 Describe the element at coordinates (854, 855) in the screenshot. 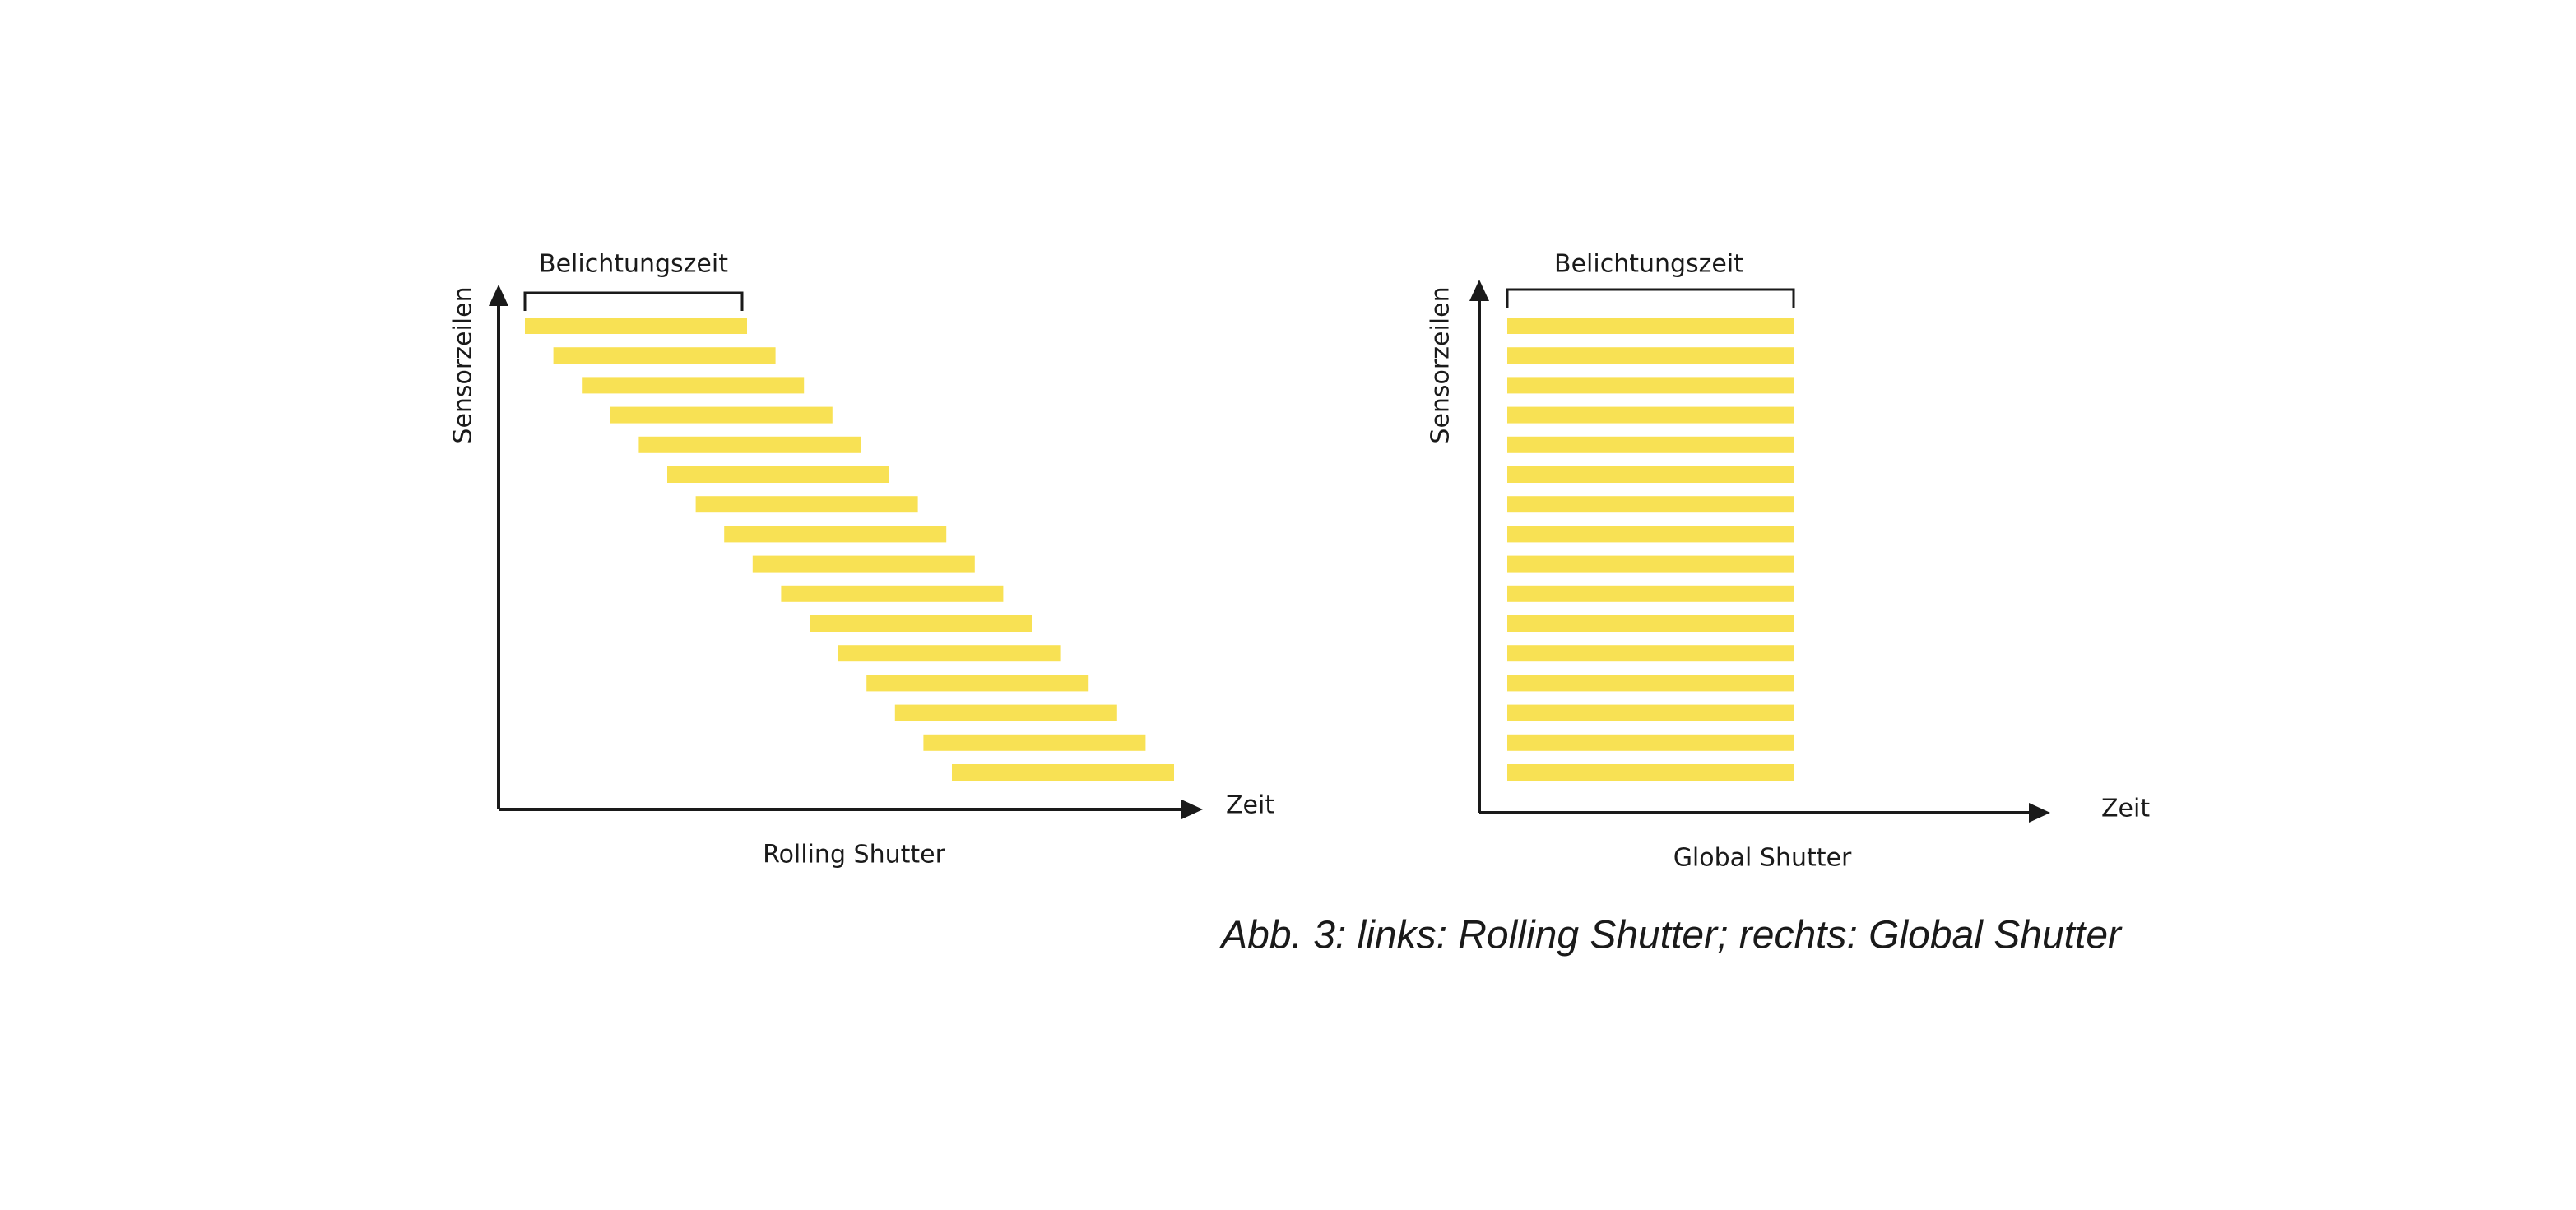

I see `panel-caption: Rolling Shutter` at that location.